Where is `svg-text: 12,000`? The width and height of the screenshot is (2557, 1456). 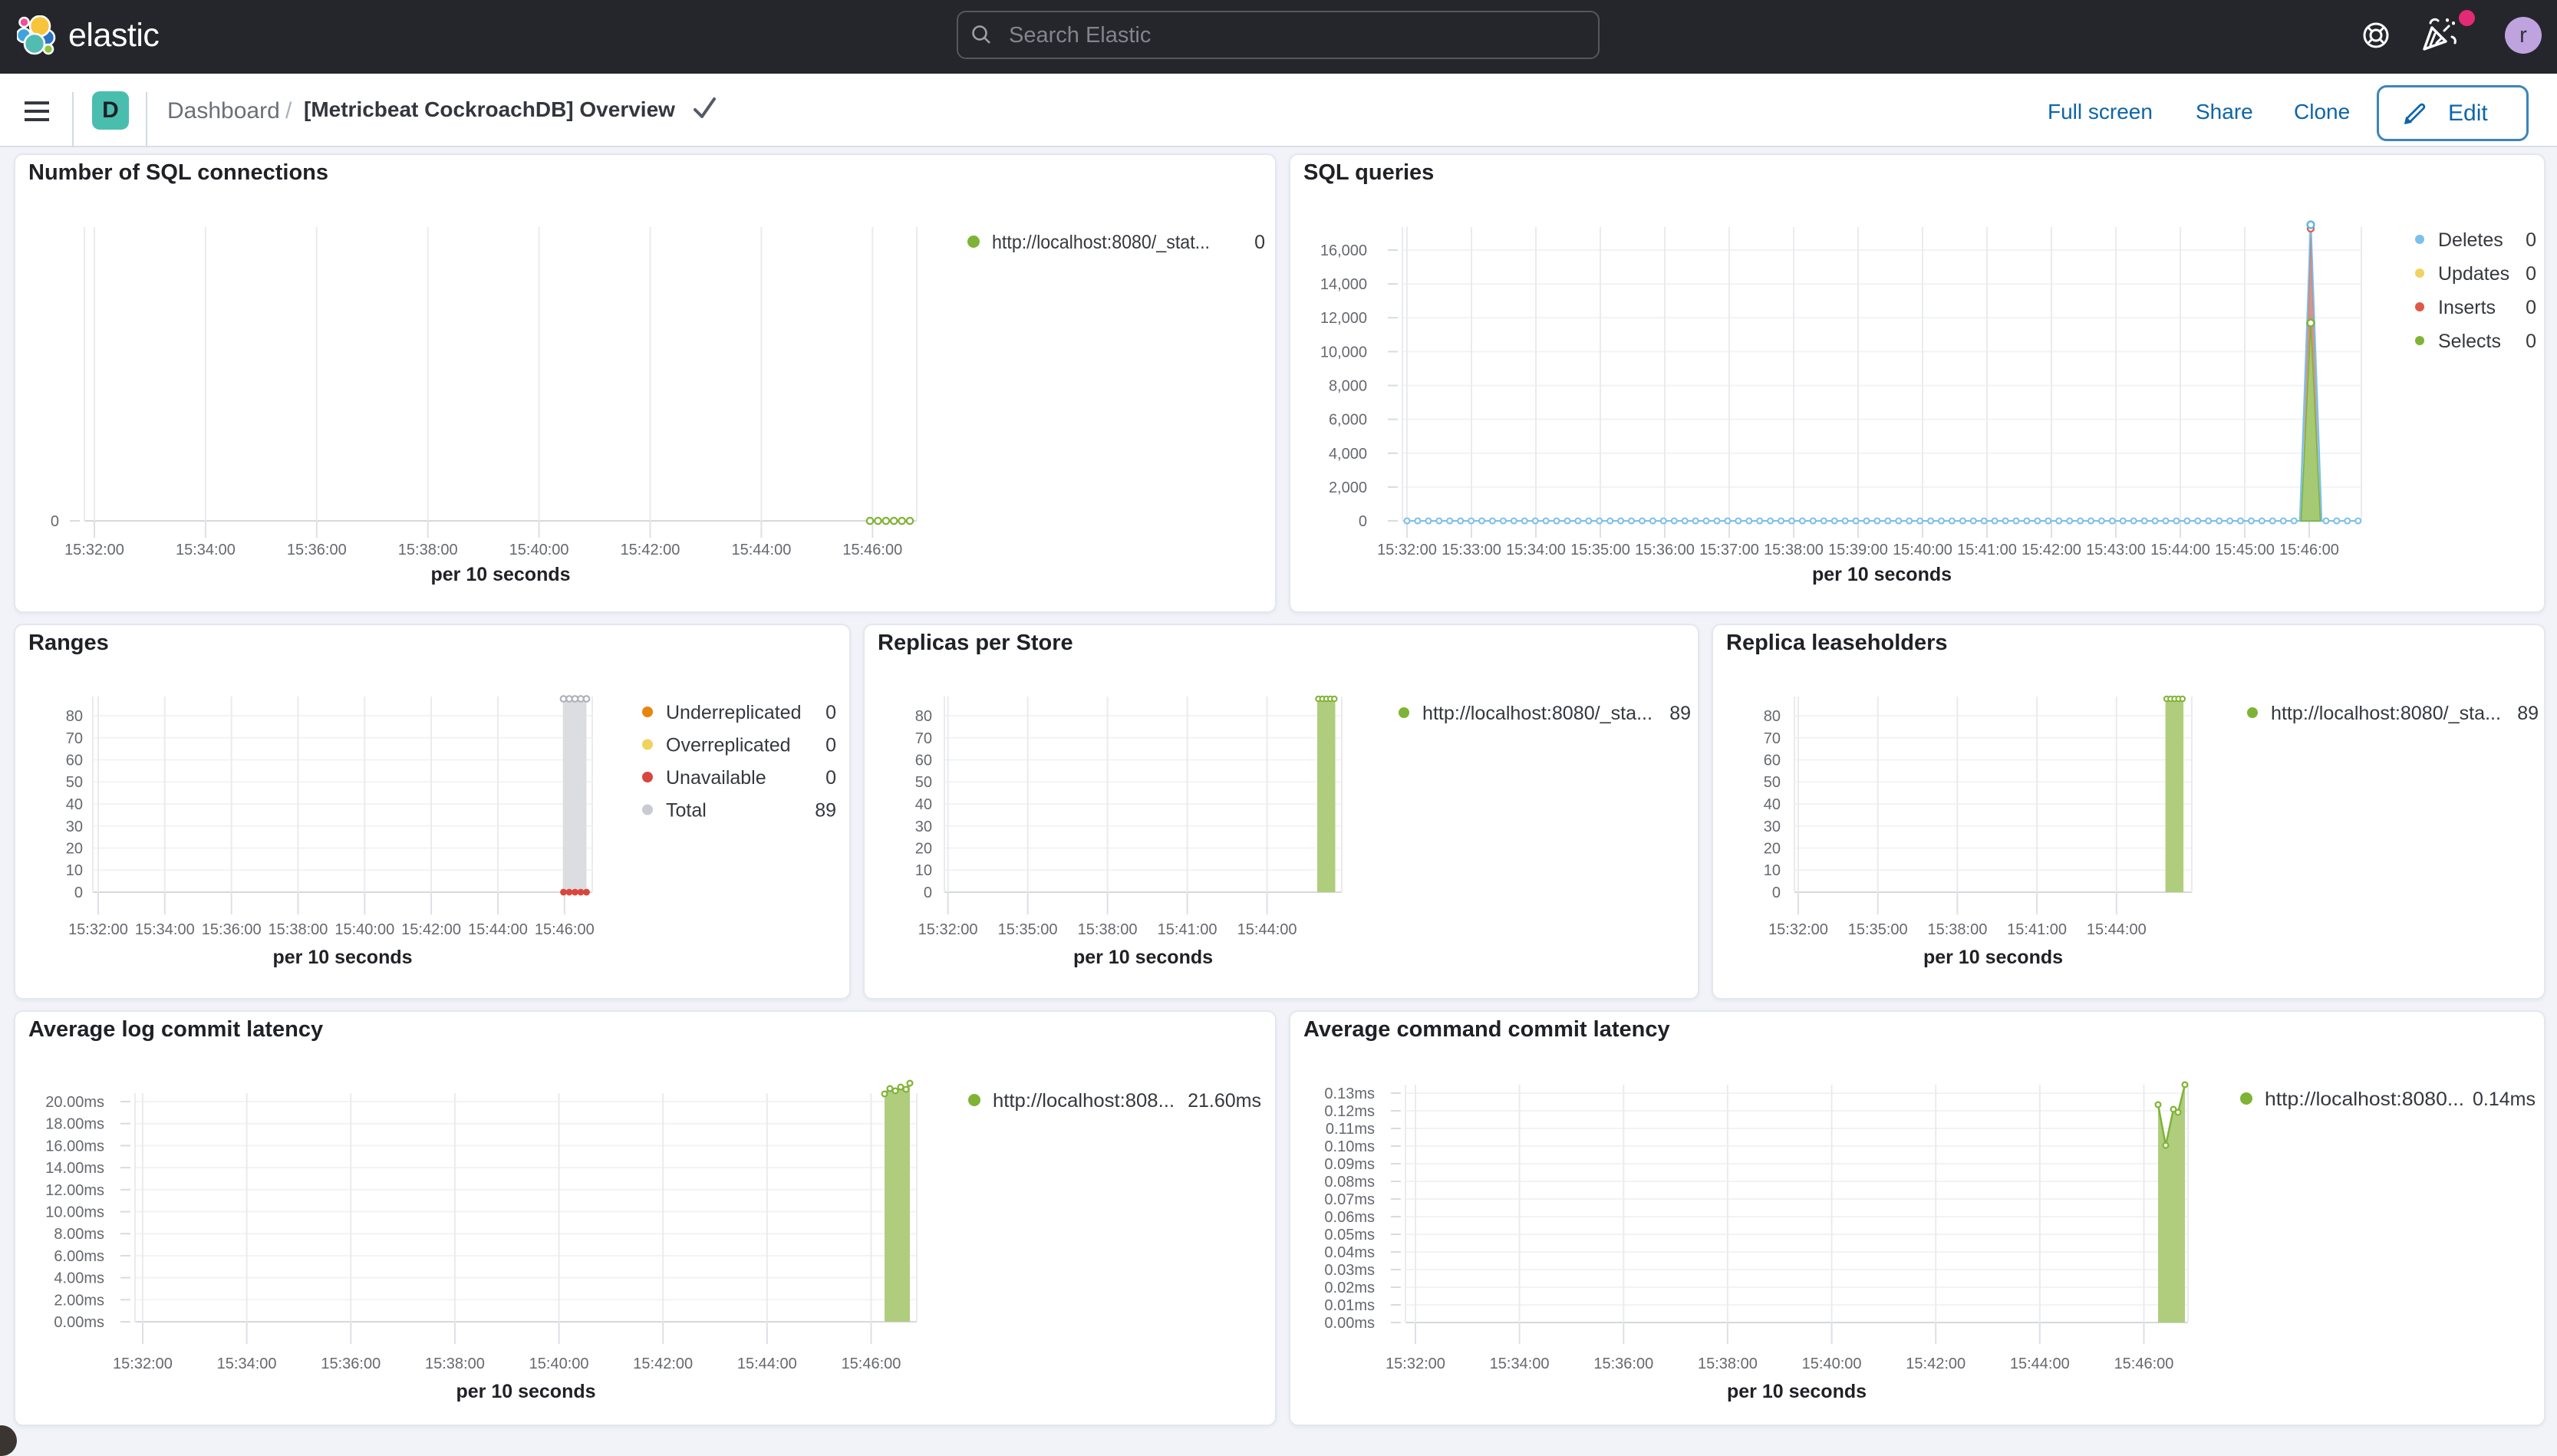 svg-text: 12,000 is located at coordinates (1343, 318).